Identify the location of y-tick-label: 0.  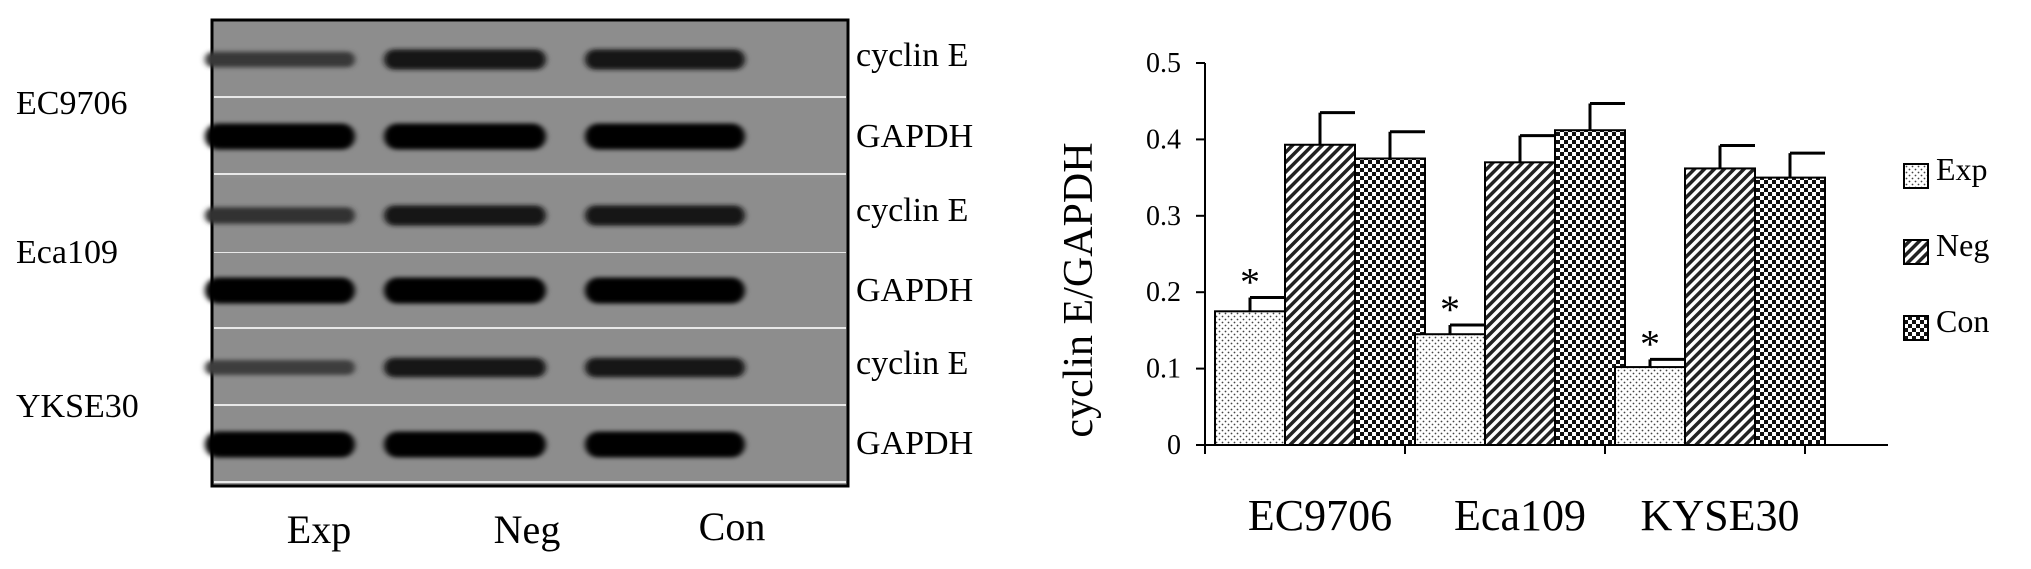
(1174, 445).